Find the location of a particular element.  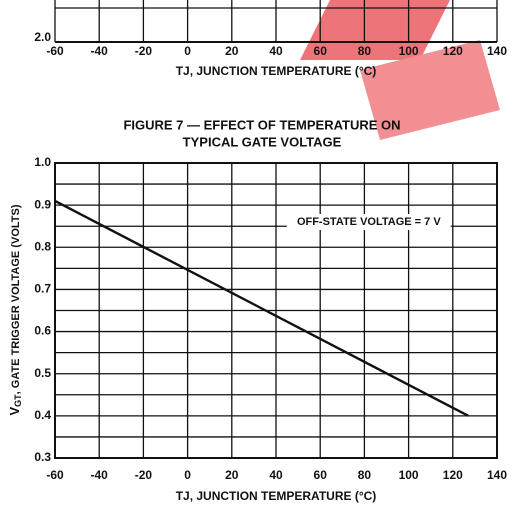

chart-title: FIGURE 7 — EFFECT OF TEMPERATURE ON is located at coordinates (261, 124).